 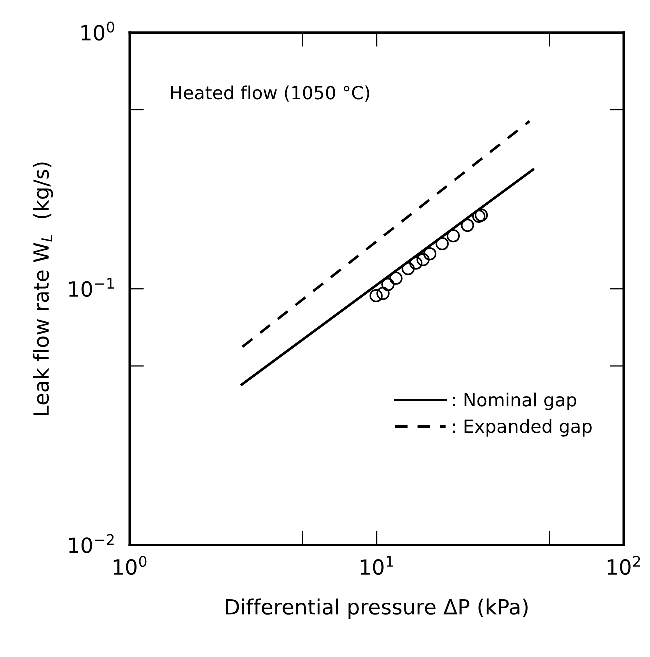 I want to click on x-tick-label: 10$^{1}$, so click(x=377, y=566).